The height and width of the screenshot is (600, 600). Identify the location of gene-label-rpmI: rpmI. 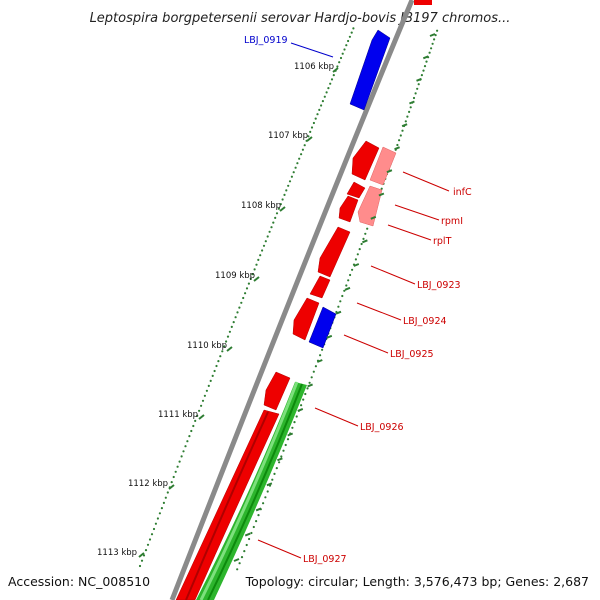
(452, 221).